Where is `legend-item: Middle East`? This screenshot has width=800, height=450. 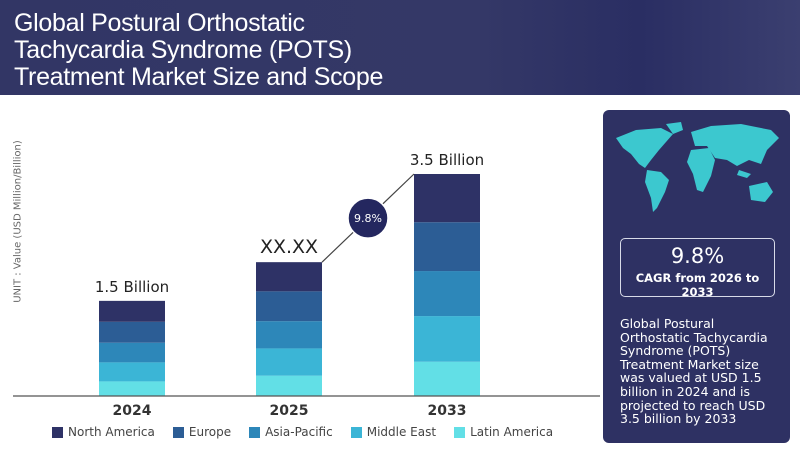 legend-item: Middle East is located at coordinates (393, 432).